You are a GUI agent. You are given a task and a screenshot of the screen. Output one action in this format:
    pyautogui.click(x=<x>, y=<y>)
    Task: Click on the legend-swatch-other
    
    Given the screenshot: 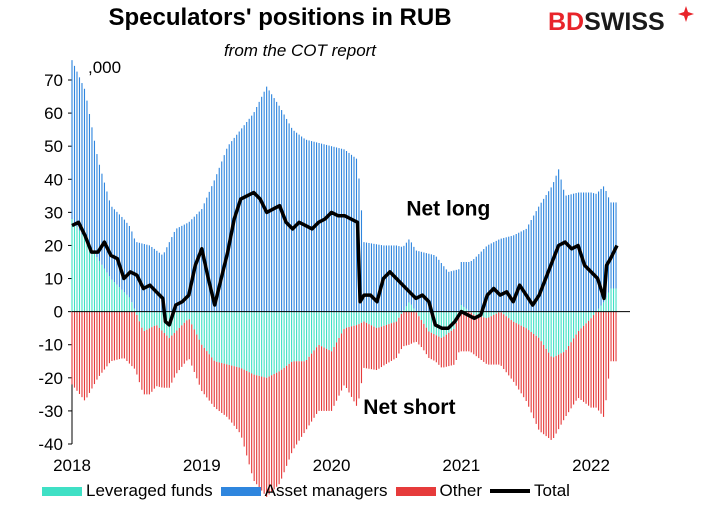 What is the action you would take?
    pyautogui.click(x=415, y=491)
    